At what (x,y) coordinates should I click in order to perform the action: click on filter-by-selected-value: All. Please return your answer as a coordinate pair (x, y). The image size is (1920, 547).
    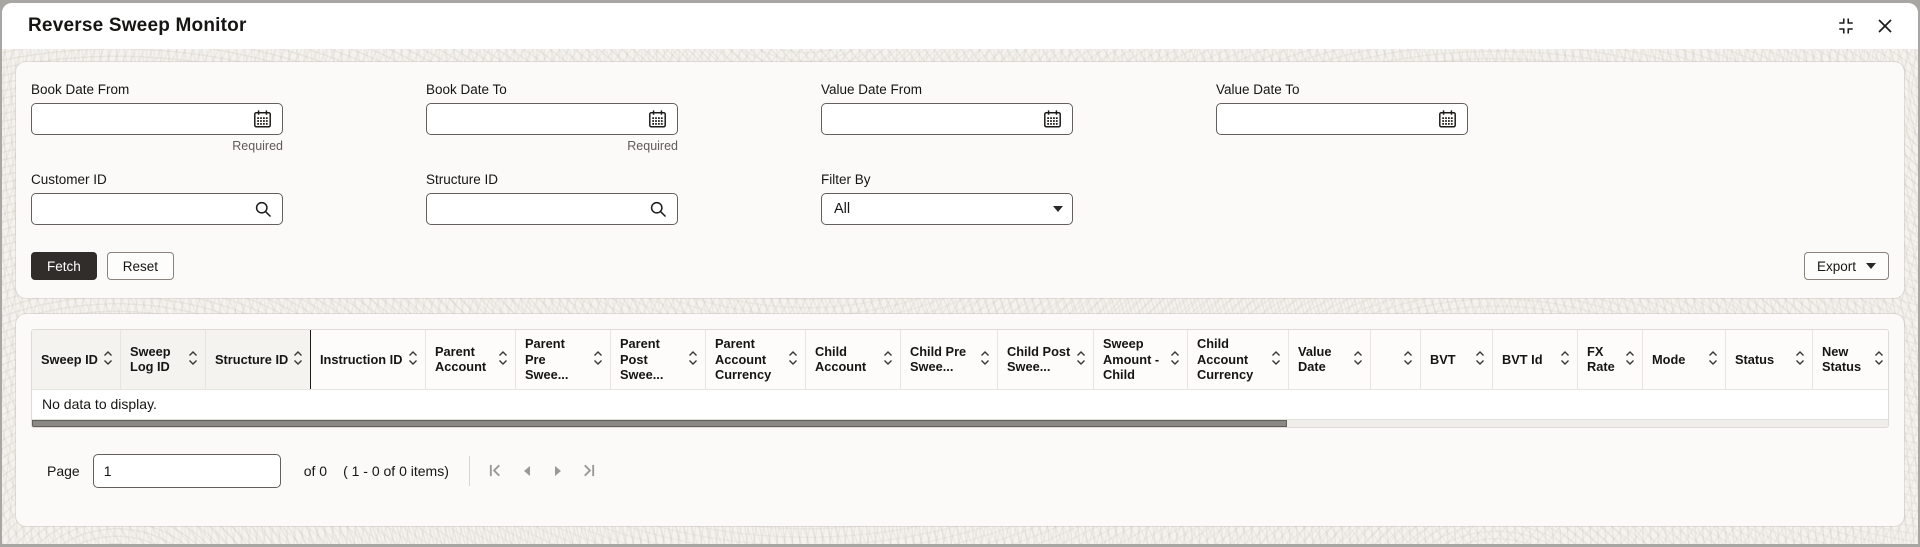
    Looking at the image, I should click on (842, 209).